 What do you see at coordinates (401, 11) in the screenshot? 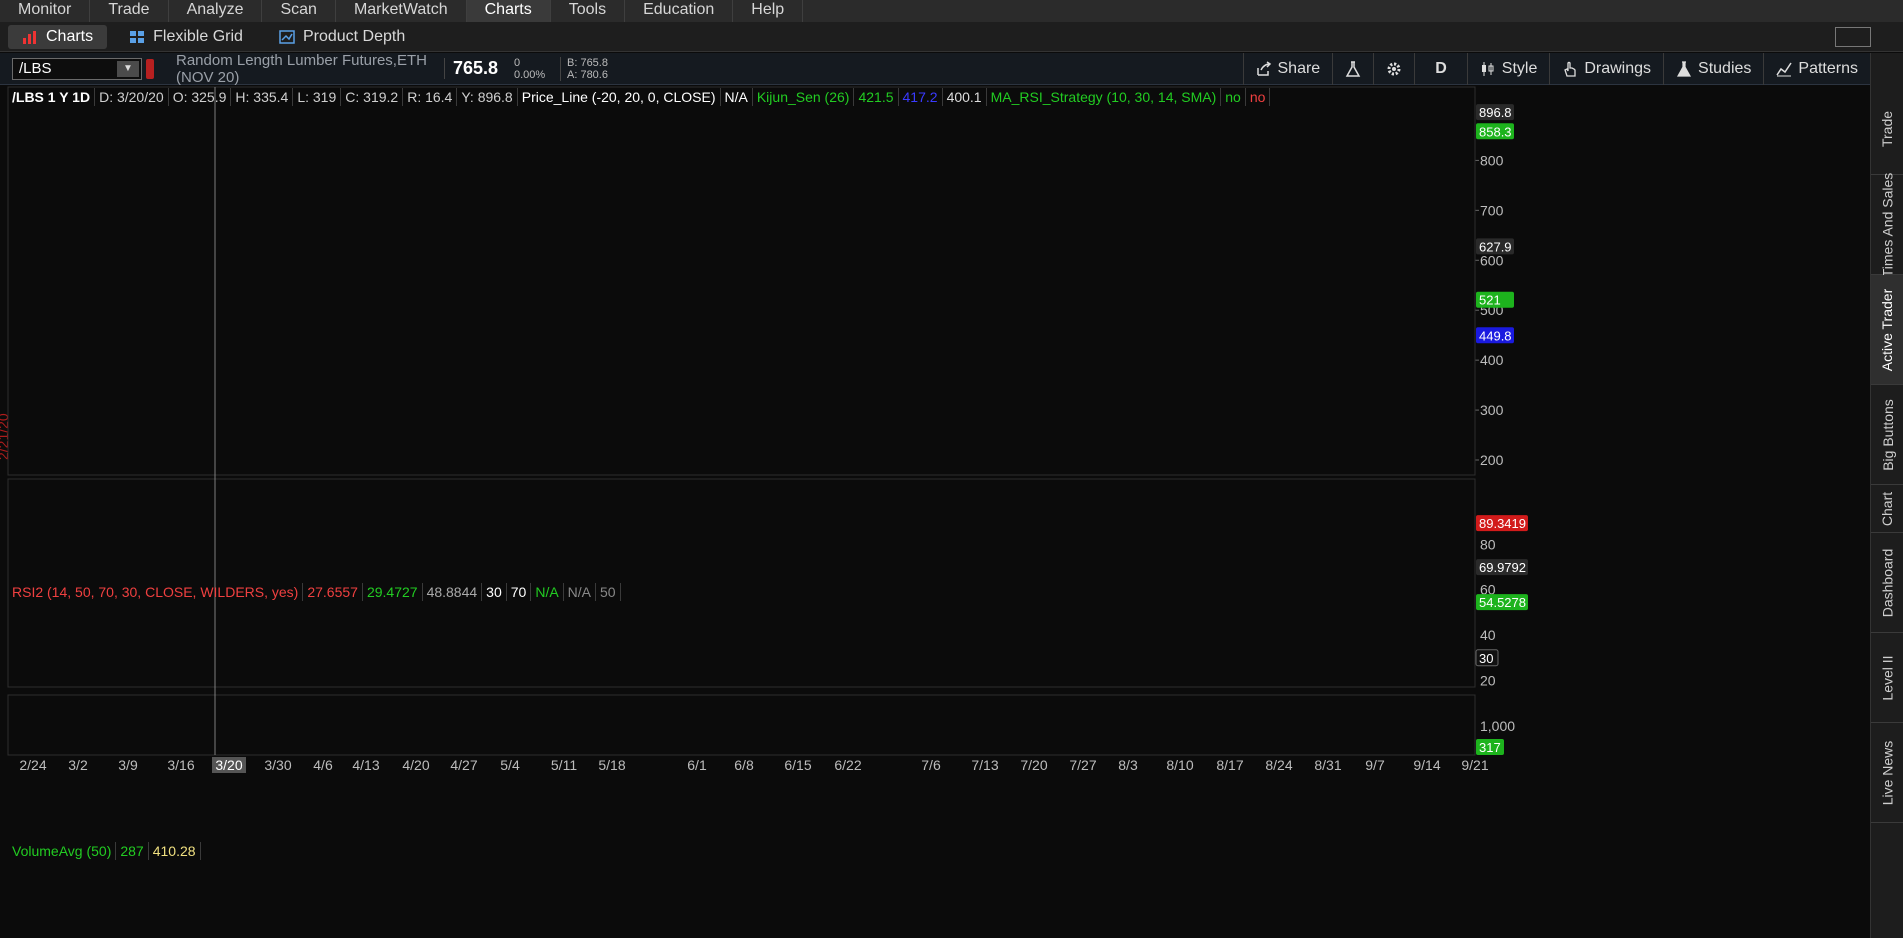
I see `menu-item-marketwatch: MarketWatch` at bounding box center [401, 11].